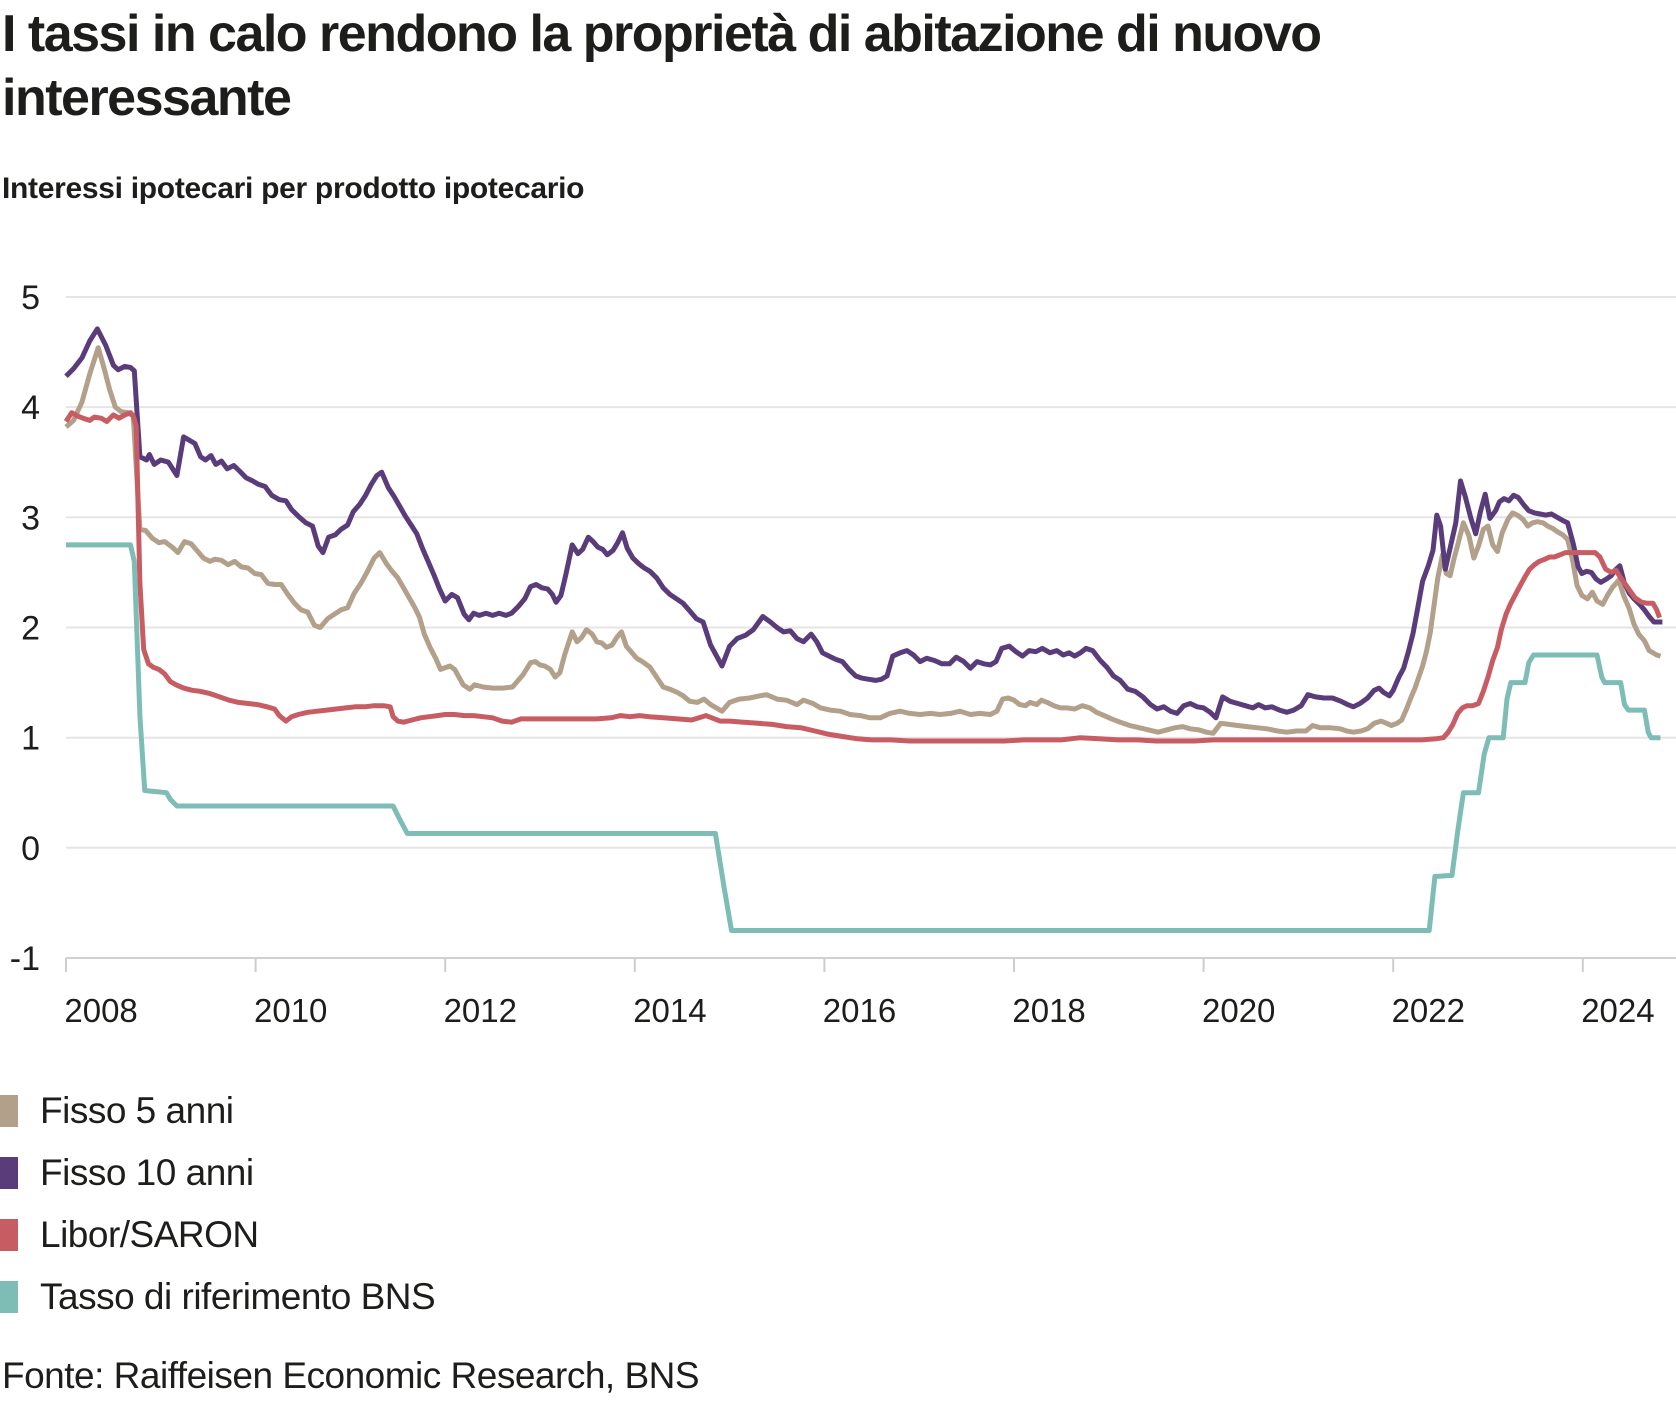 This screenshot has height=1410, width=1676. I want to click on legend-label: Fisso 10 anni, so click(147, 1172).